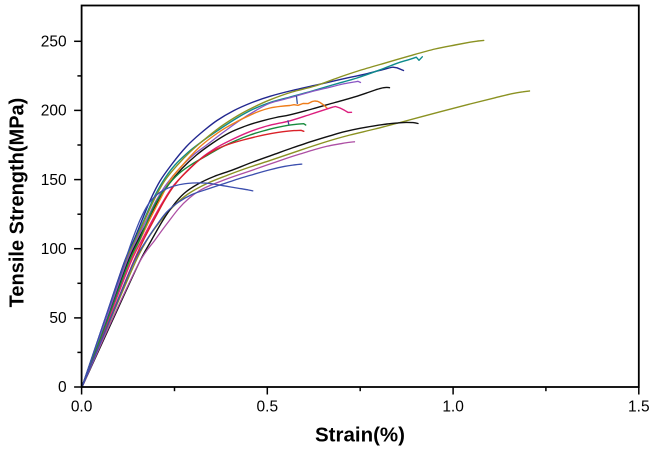 This screenshot has height=455, width=653. I want to click on svg-text: 50, so click(58, 318).